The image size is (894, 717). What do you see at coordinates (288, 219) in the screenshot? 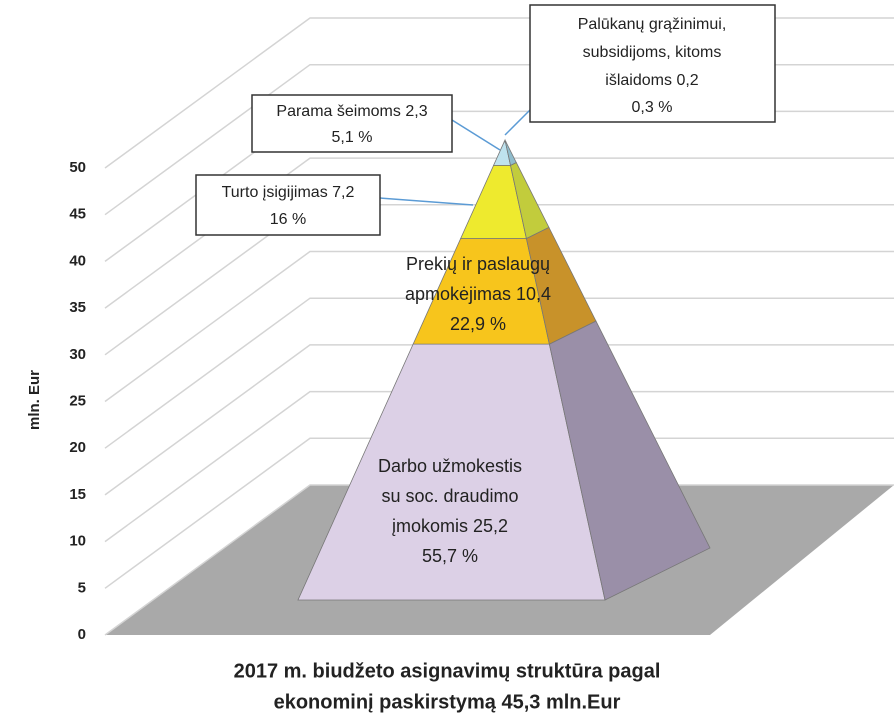
I see `share-label: 16 %` at bounding box center [288, 219].